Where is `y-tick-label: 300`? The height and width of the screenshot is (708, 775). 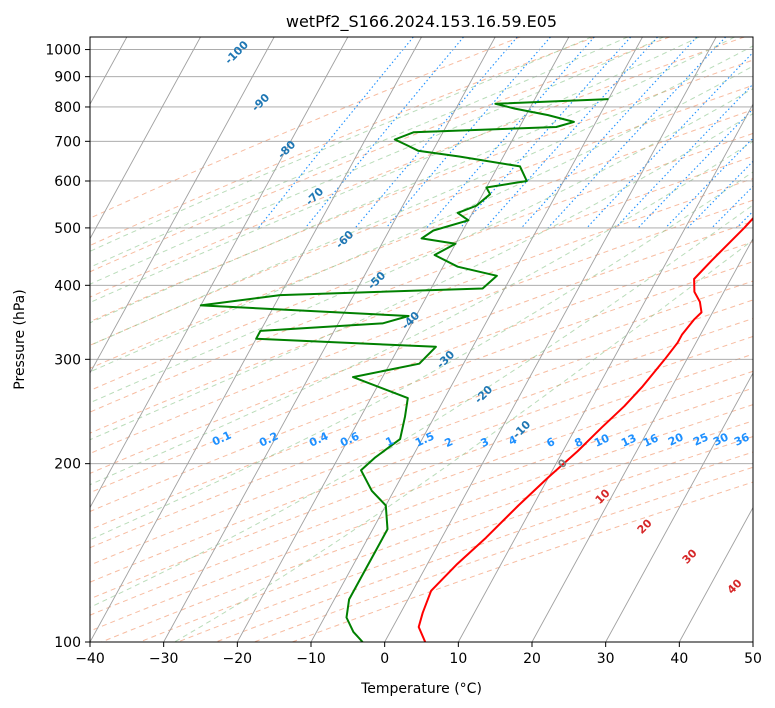 y-tick-label: 300 is located at coordinates (67, 360).